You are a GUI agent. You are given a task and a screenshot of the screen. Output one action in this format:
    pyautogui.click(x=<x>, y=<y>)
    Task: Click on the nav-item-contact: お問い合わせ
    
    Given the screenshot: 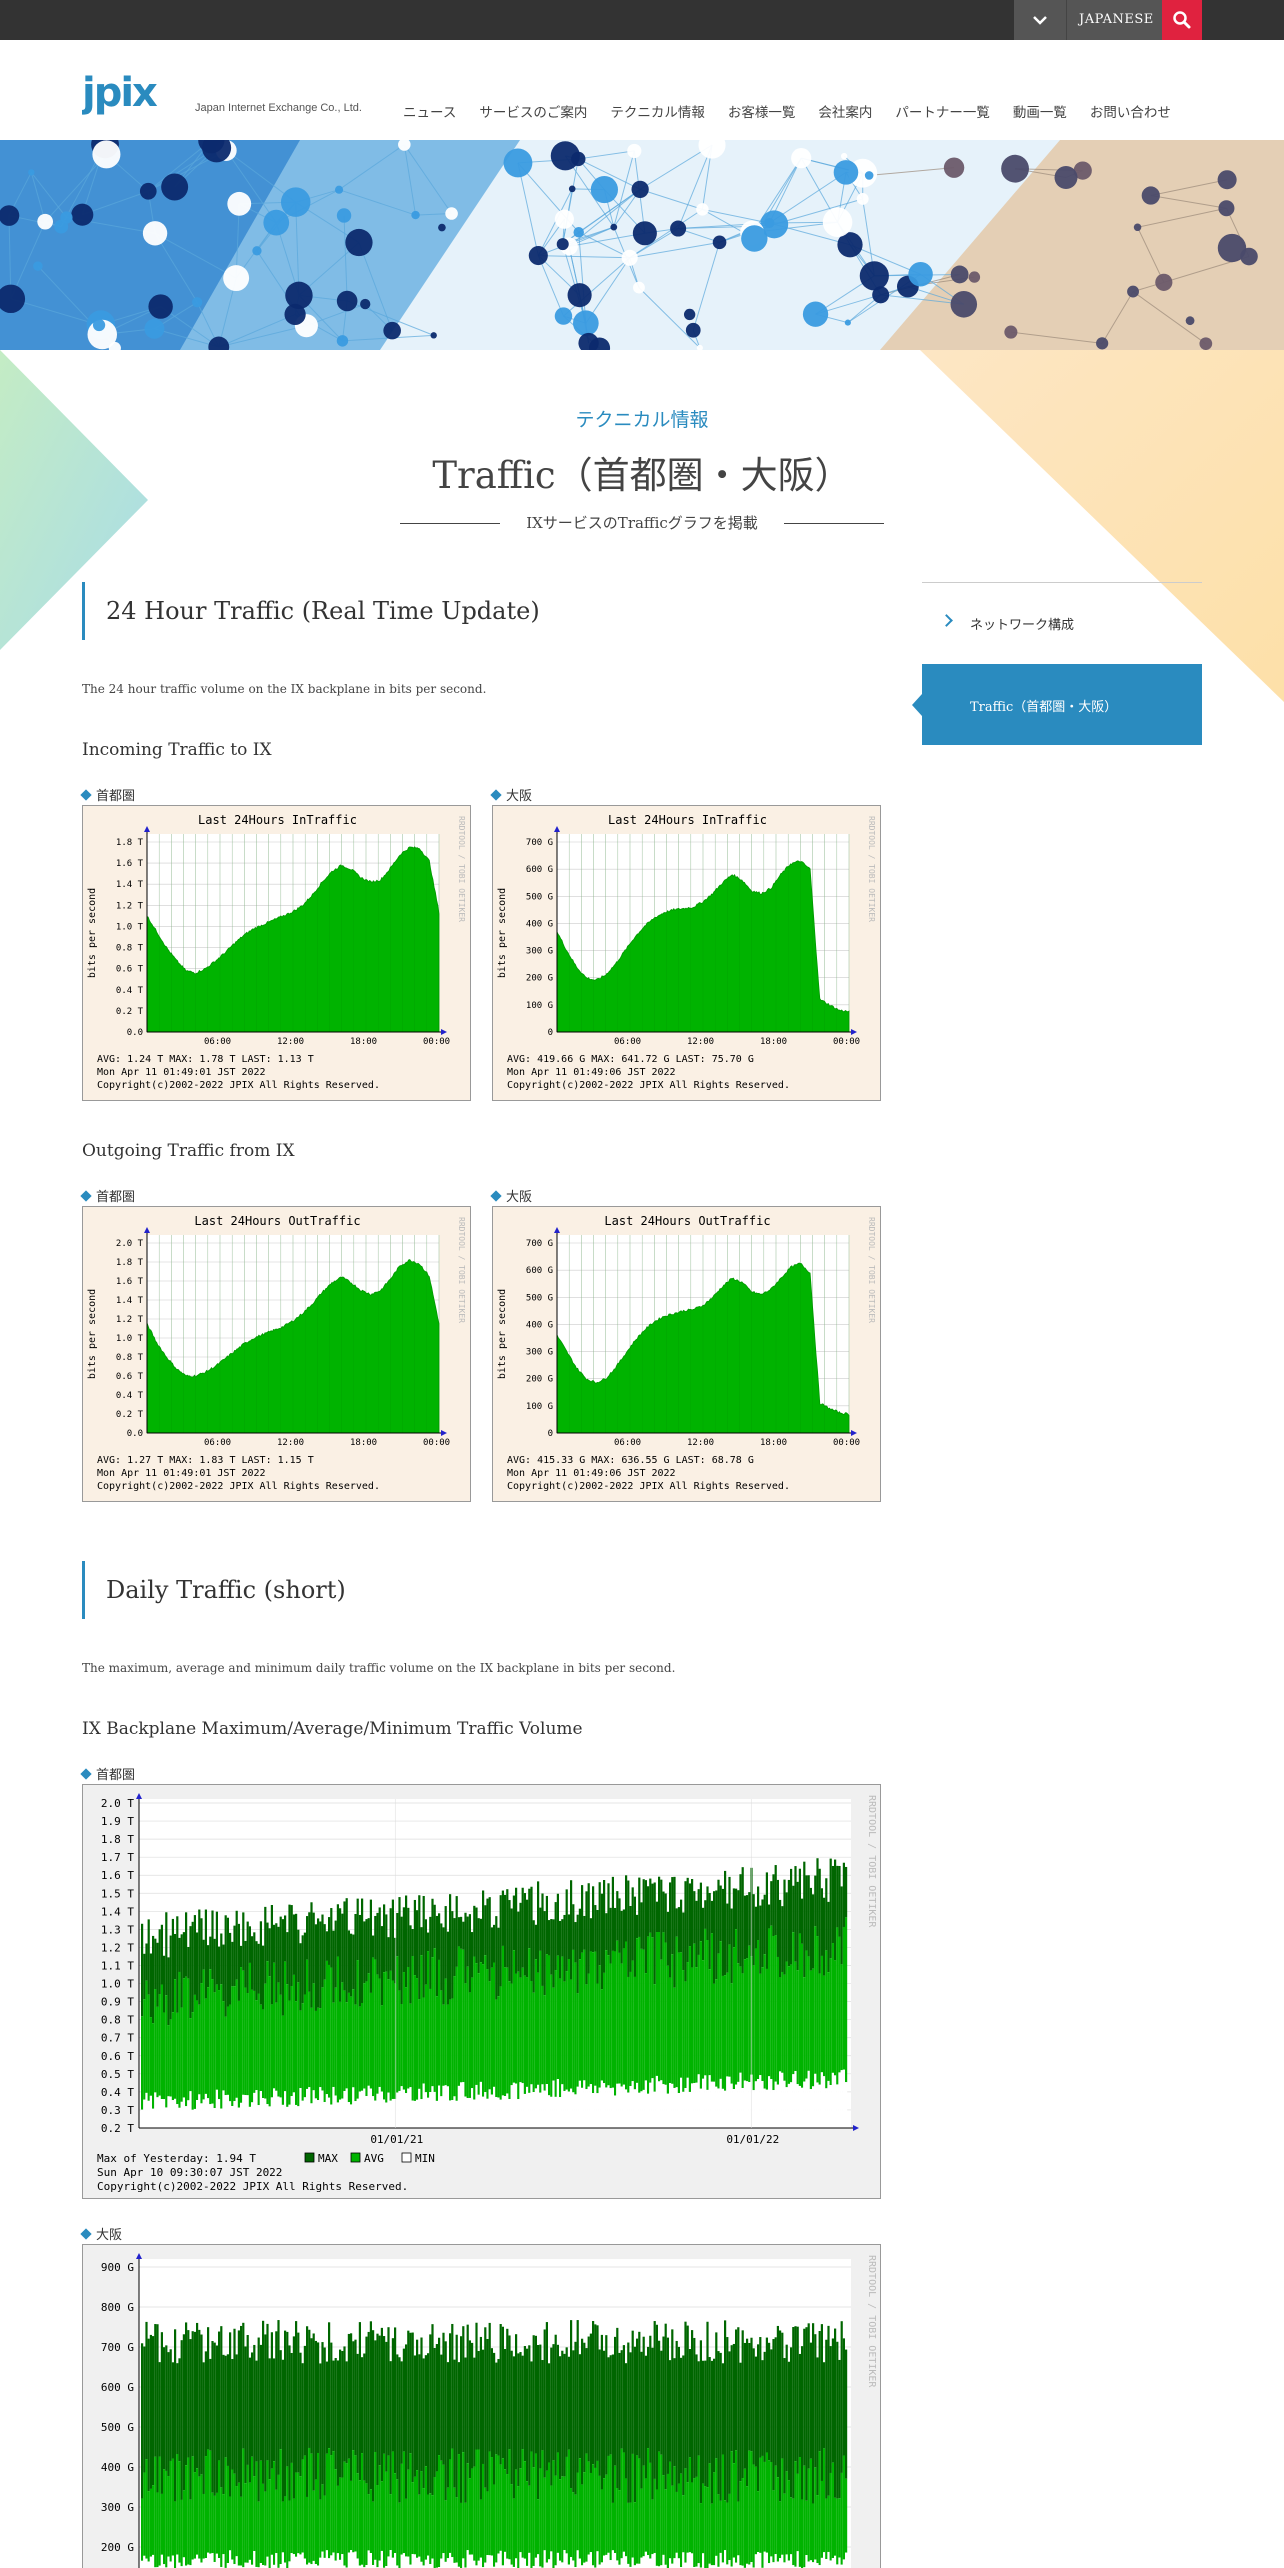 What is the action you would take?
    pyautogui.click(x=1130, y=113)
    